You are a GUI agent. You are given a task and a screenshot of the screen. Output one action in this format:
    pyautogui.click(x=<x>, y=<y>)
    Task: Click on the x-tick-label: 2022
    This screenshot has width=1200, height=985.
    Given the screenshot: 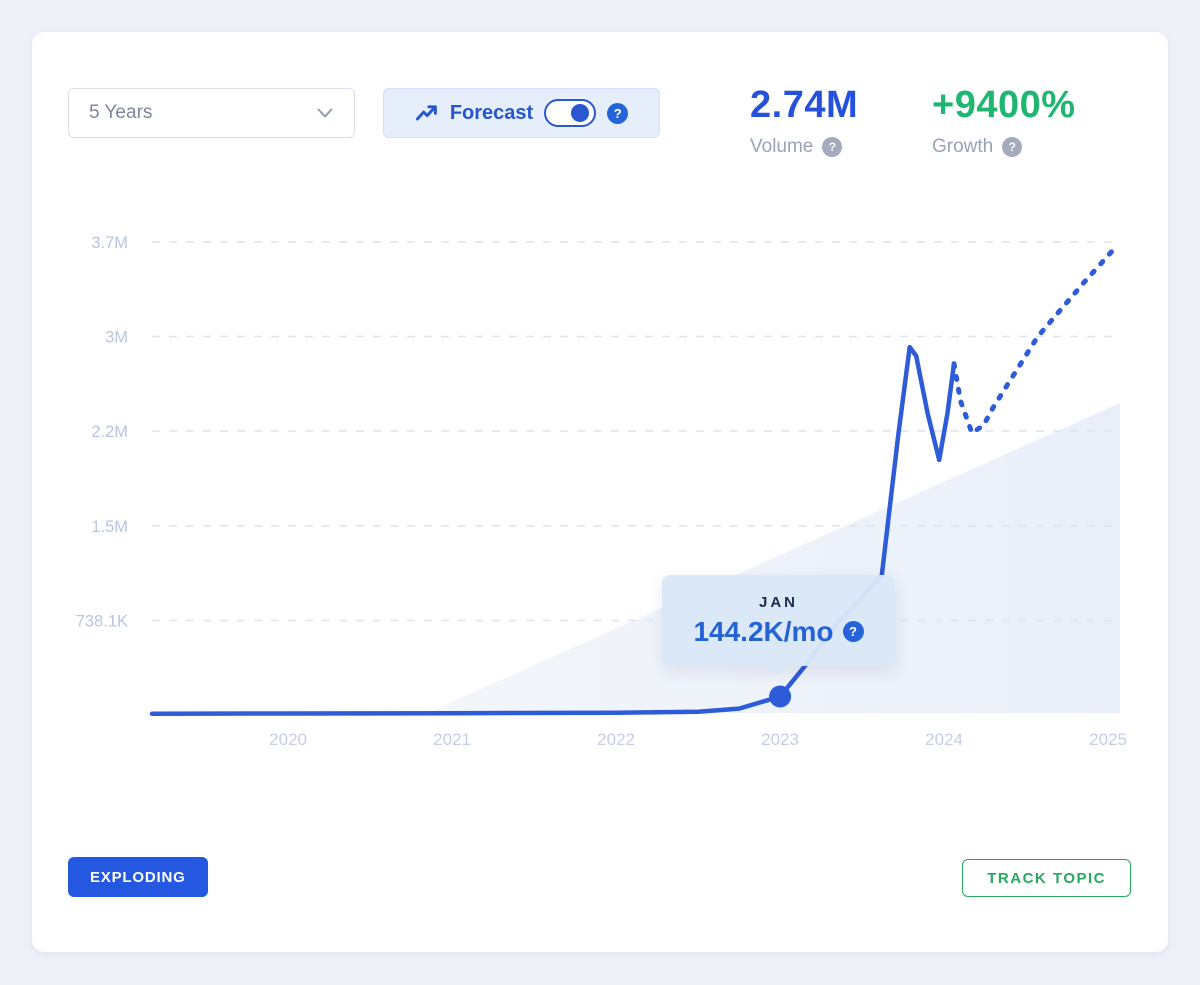 What is the action you would take?
    pyautogui.click(x=616, y=739)
    